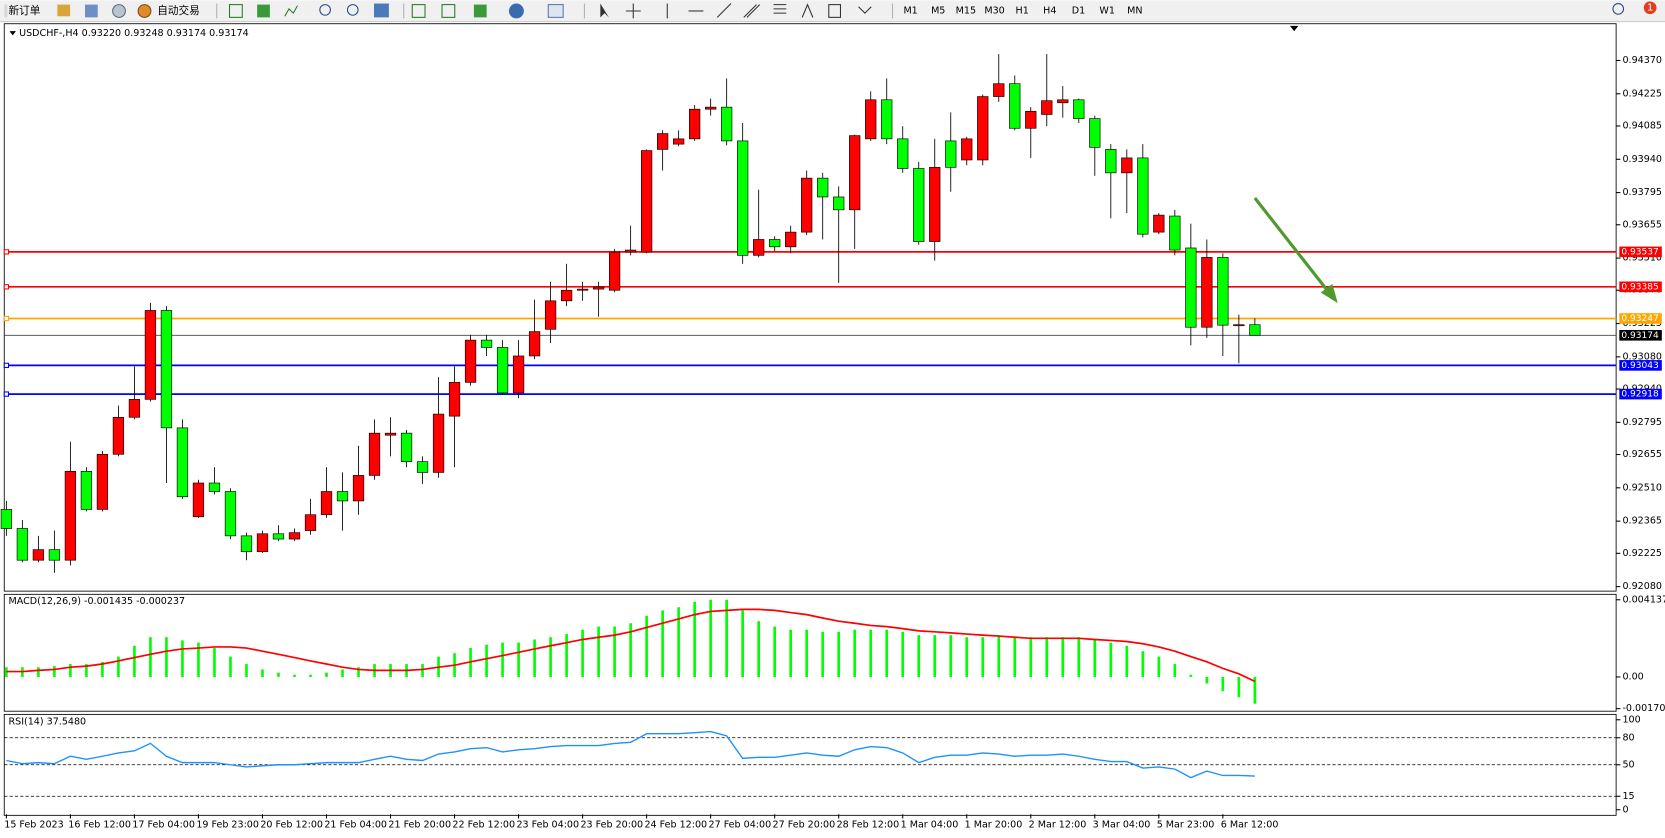 The image size is (1665, 838). I want to click on timeframe-buttons: M1 M5 M15 M30 H1 H4 D1 W1 MN, so click(1022, 10).